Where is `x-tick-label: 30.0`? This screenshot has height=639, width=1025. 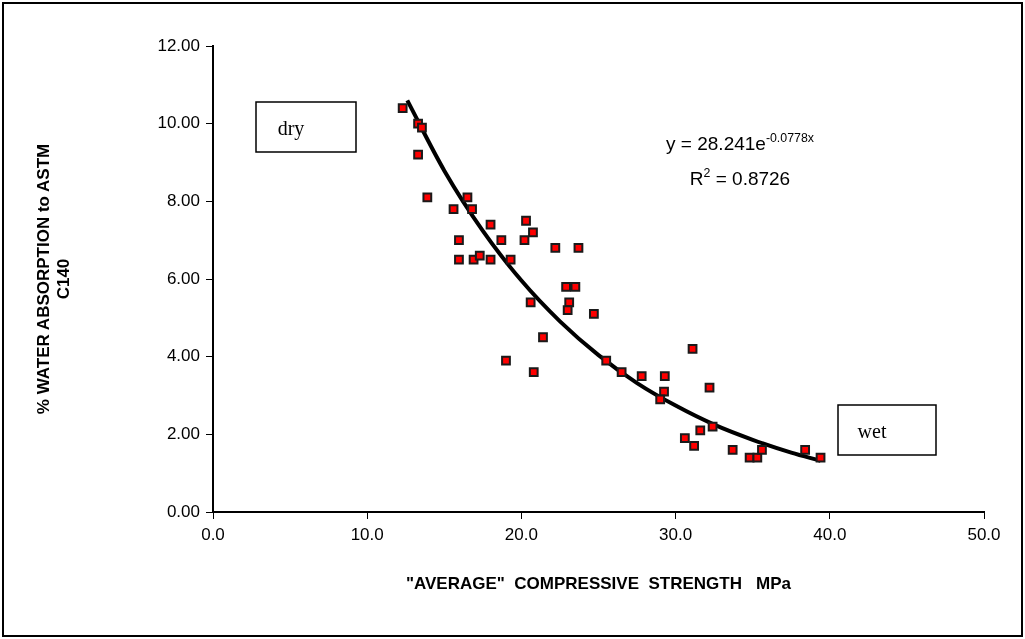
x-tick-label: 30.0 is located at coordinates (676, 534).